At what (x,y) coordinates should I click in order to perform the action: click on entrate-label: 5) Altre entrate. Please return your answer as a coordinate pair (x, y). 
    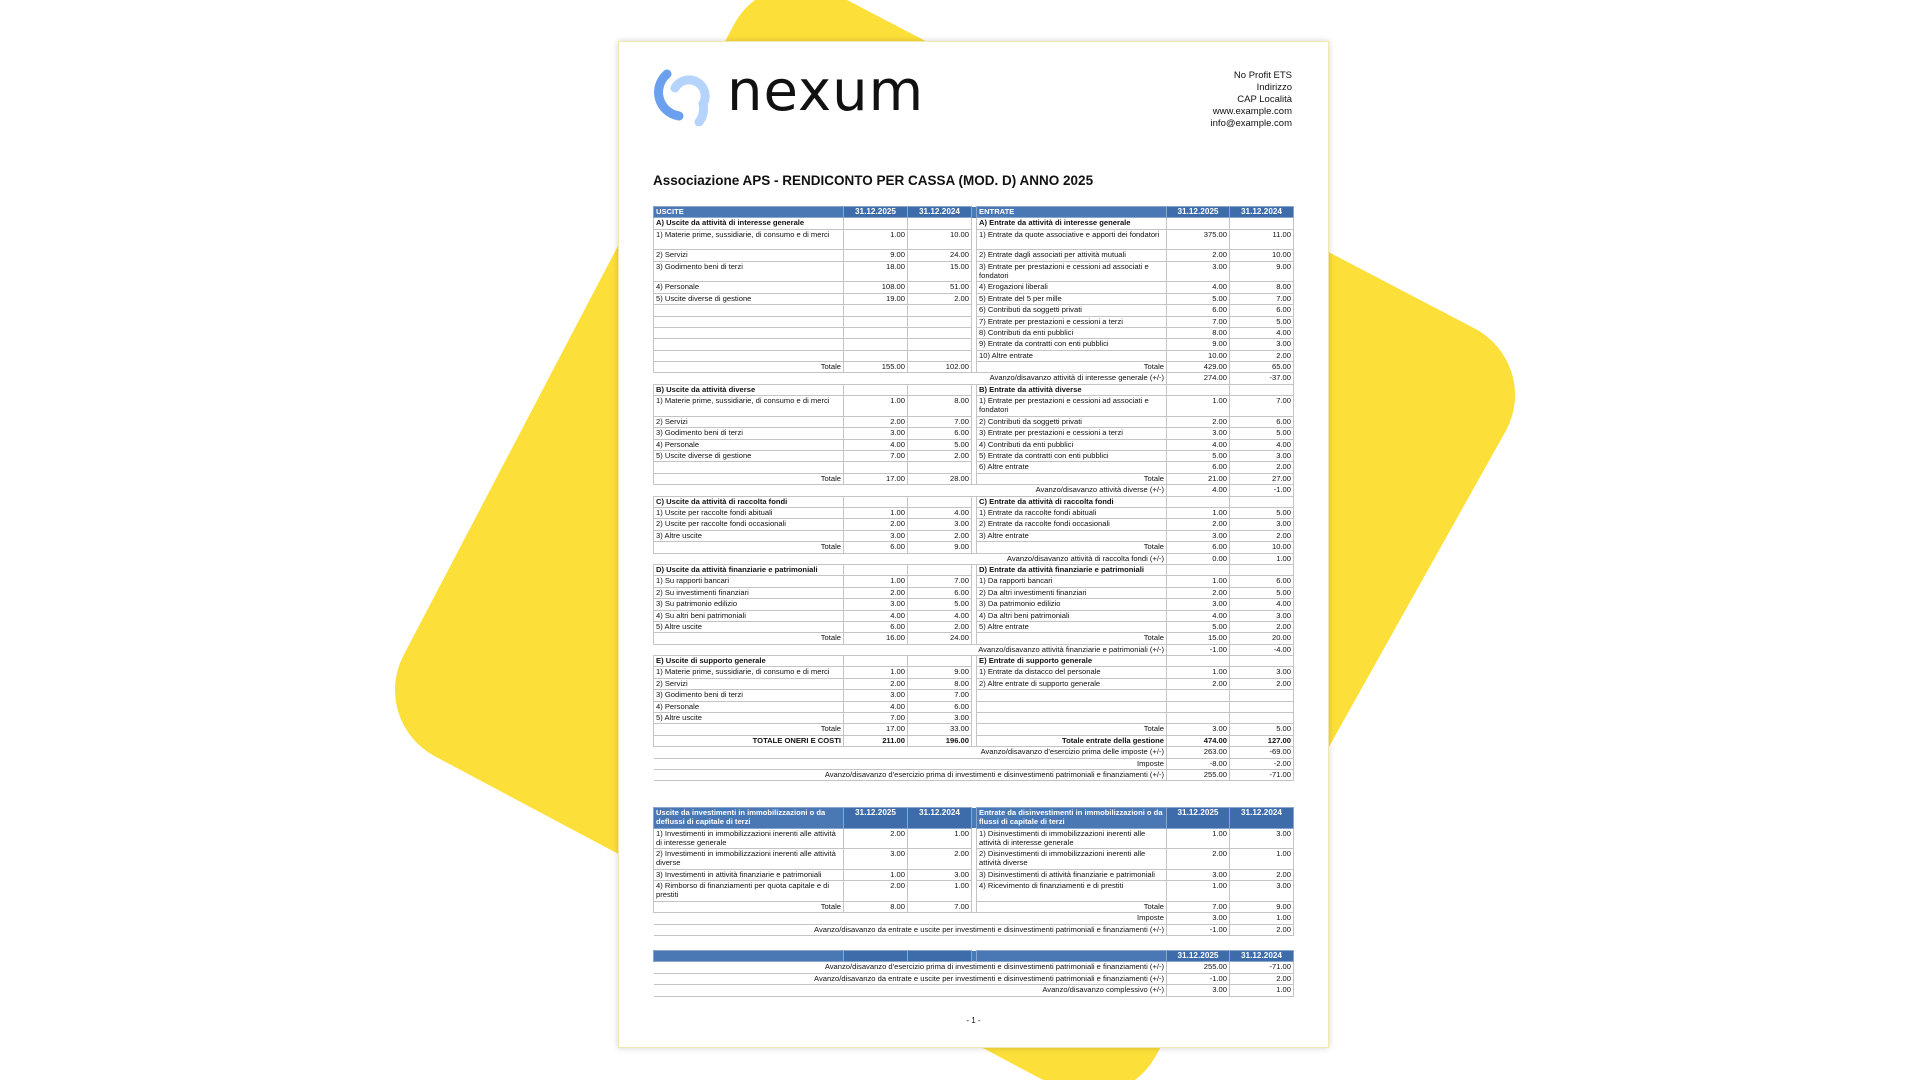
    Looking at the image, I should click on (1071, 627).